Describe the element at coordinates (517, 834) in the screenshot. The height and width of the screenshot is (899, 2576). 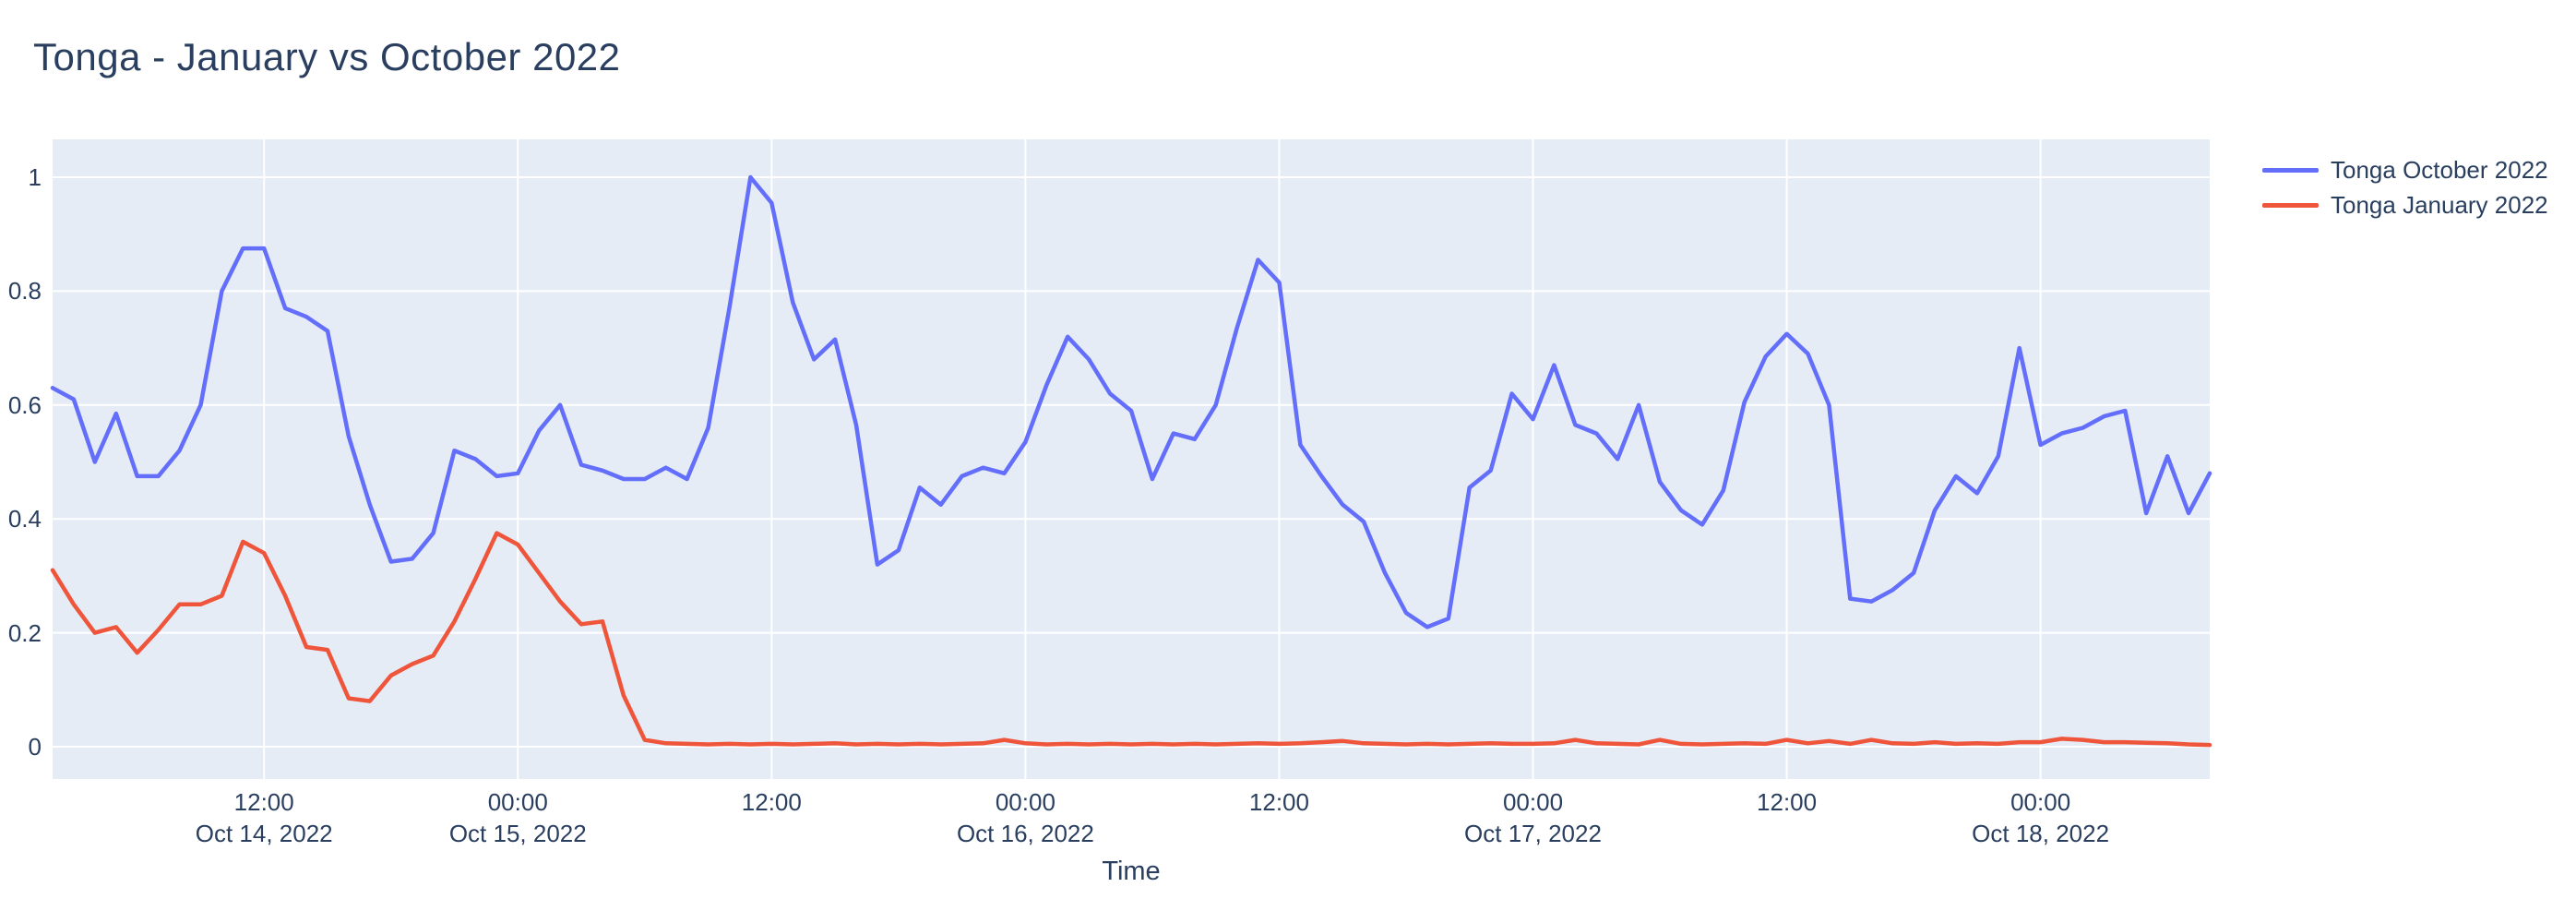
I see `x-tick-date: Oct 15, 2022` at that location.